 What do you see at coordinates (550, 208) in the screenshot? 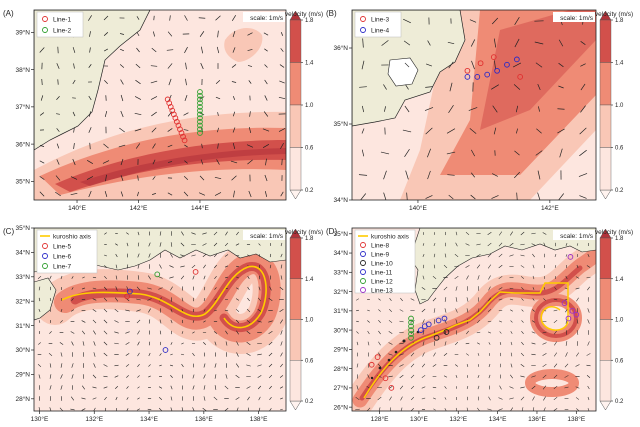
I see `panel-b-xtick-label: 142°E` at bounding box center [550, 208].